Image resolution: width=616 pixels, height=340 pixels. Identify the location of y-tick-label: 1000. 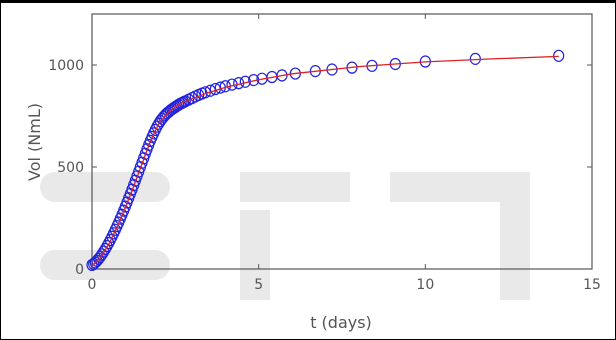
(66, 66).